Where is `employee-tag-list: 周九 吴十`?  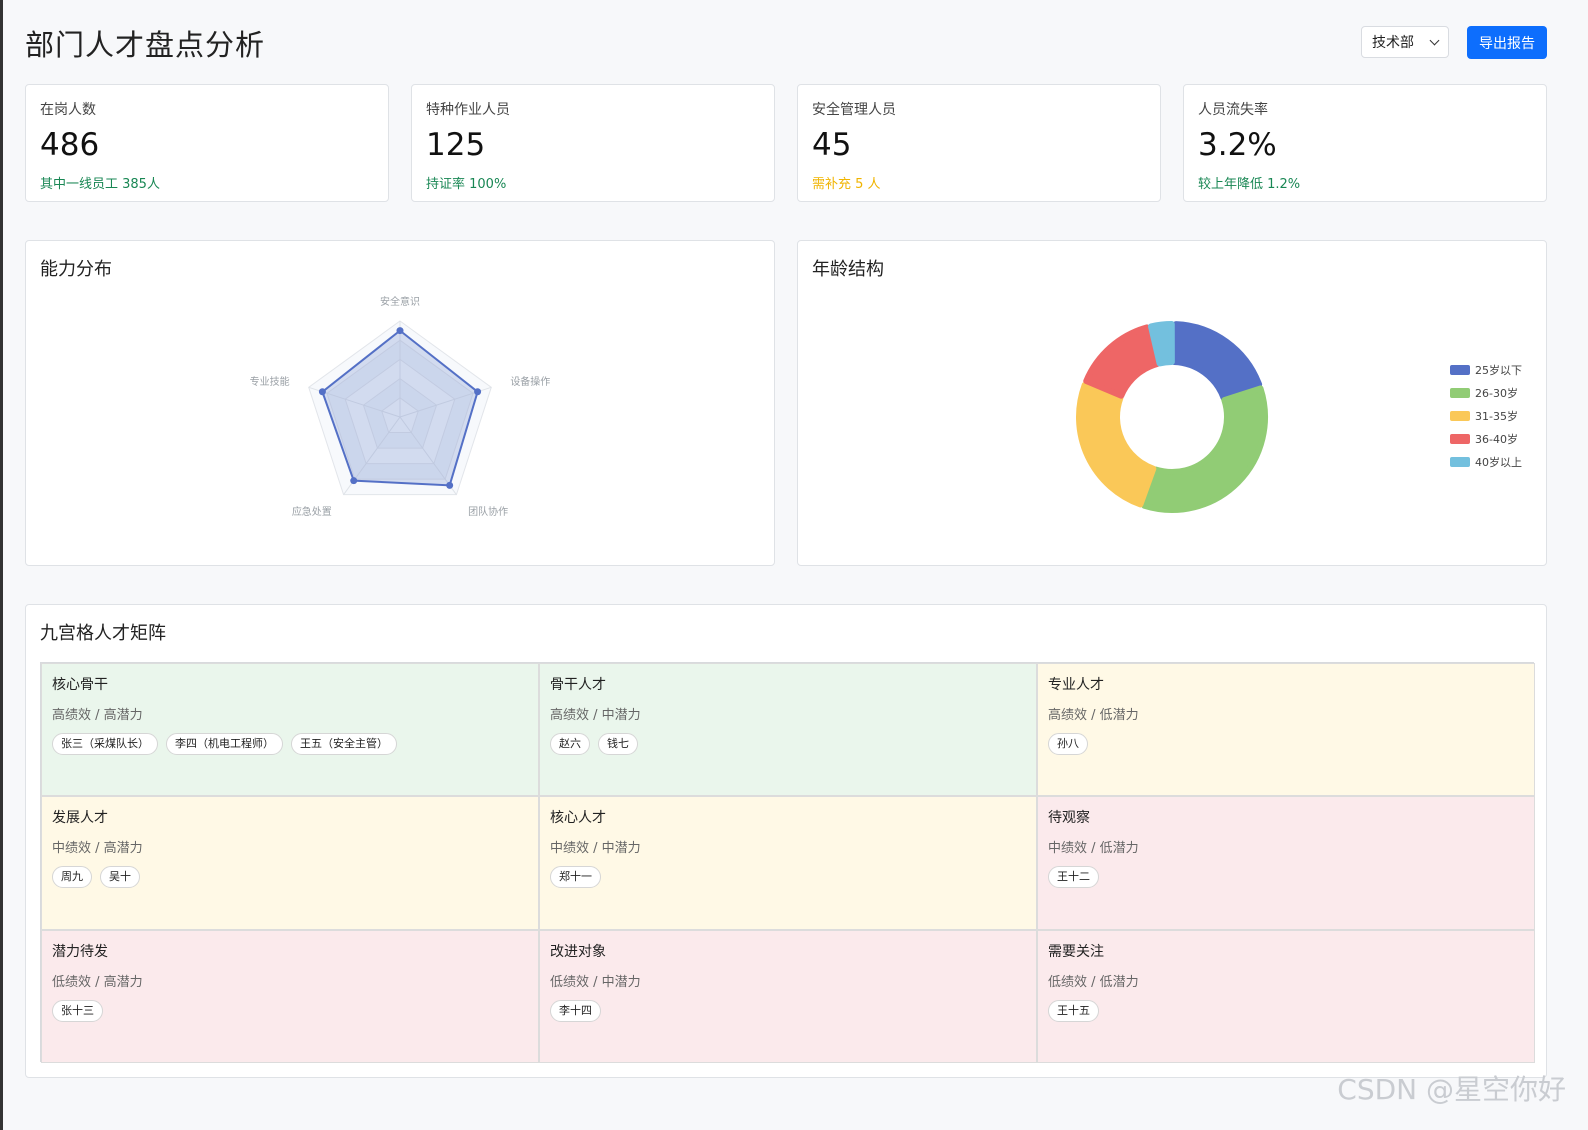 employee-tag-list: 周九 吴十 is located at coordinates (290, 877).